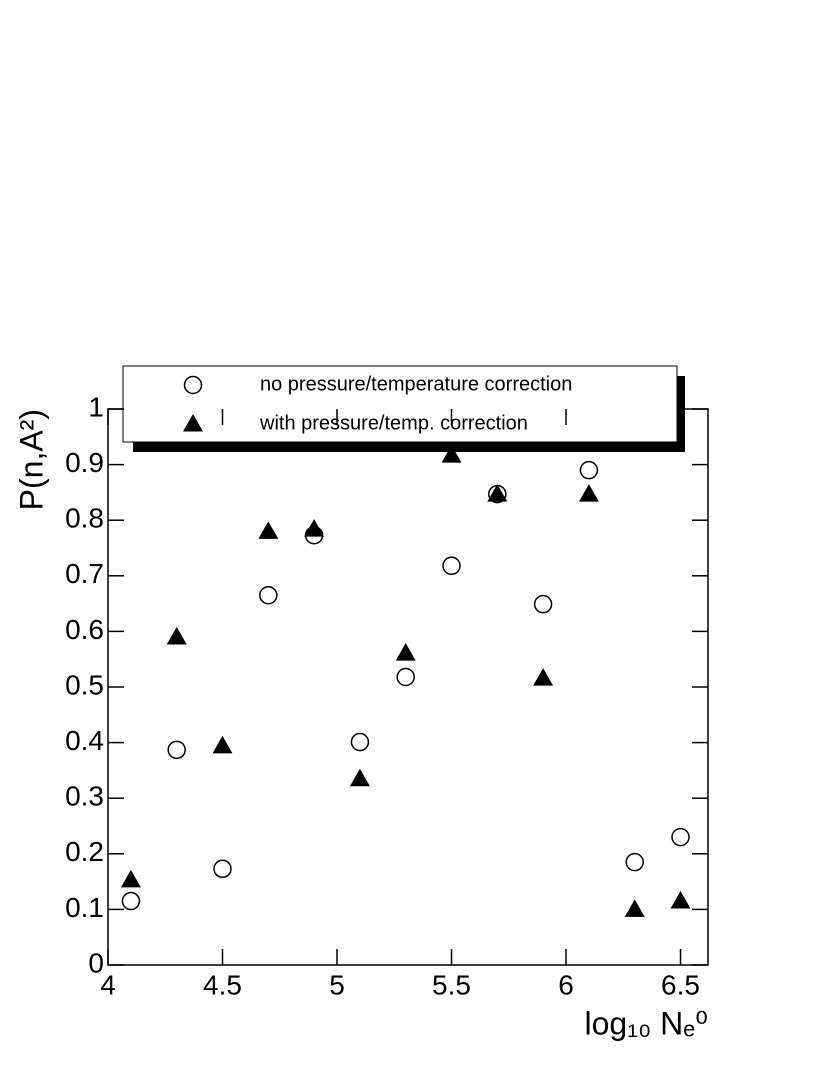  What do you see at coordinates (84, 907) in the screenshot?
I see `y-tick-label: 0.1` at bounding box center [84, 907].